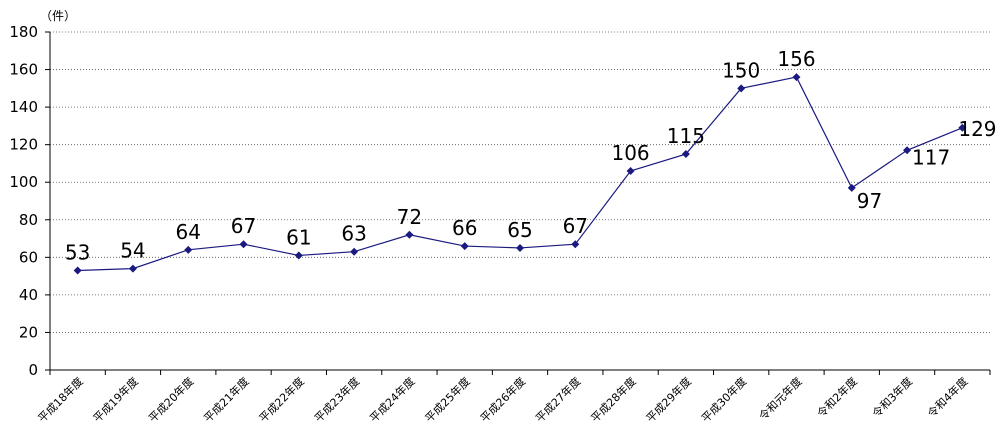  Describe the element at coordinates (58, 16) in the screenshot. I see `y-axis-unit-label: （件）` at that location.